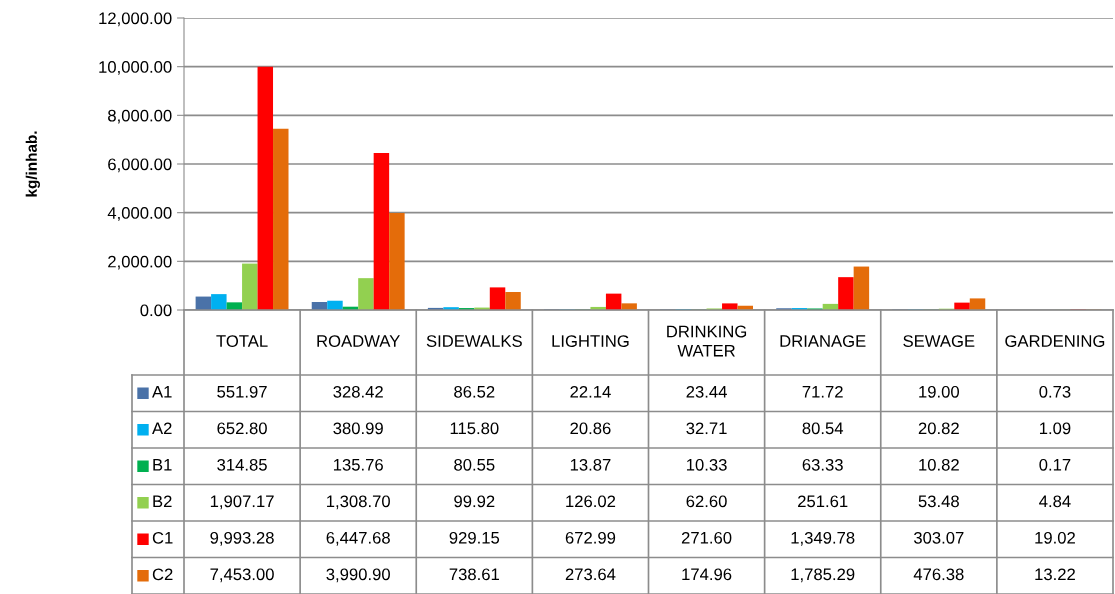  I want to click on data-label: 115.80, so click(474, 428).